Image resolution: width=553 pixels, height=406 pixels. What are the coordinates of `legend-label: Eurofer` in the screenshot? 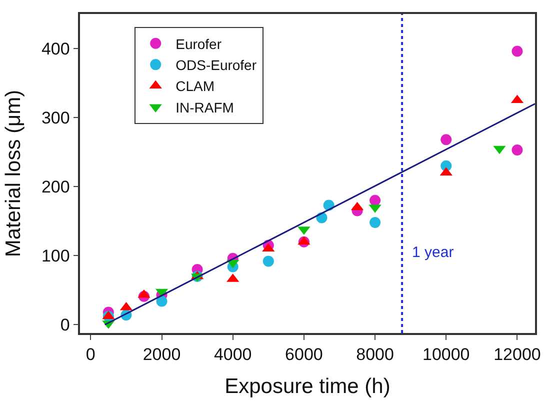 It's located at (199, 44).